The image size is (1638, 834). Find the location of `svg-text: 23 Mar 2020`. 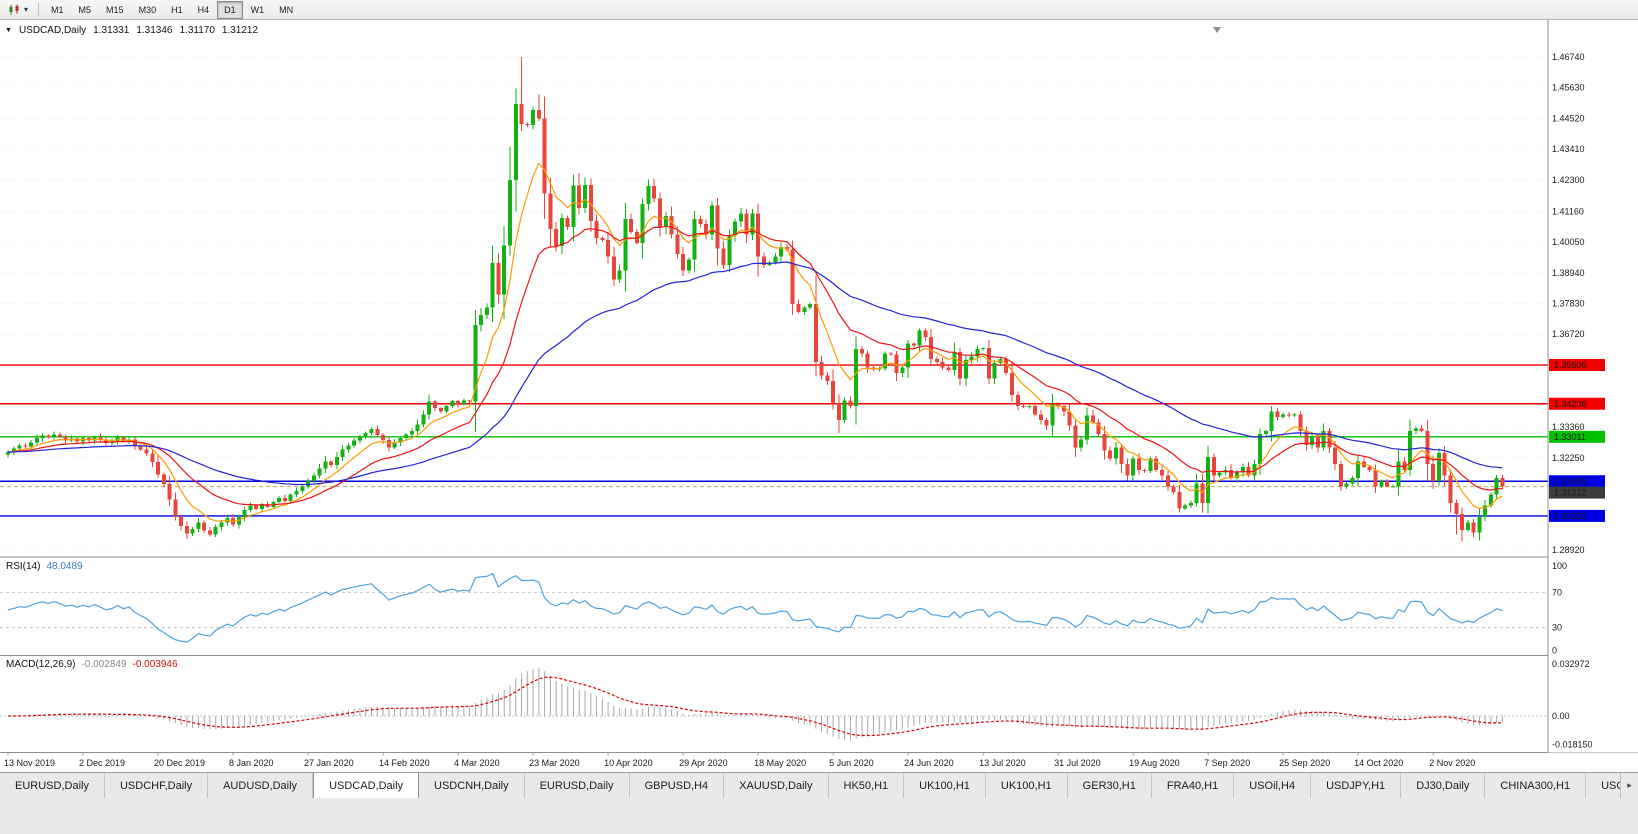

svg-text: 23 Mar 2020 is located at coordinates (554, 763).